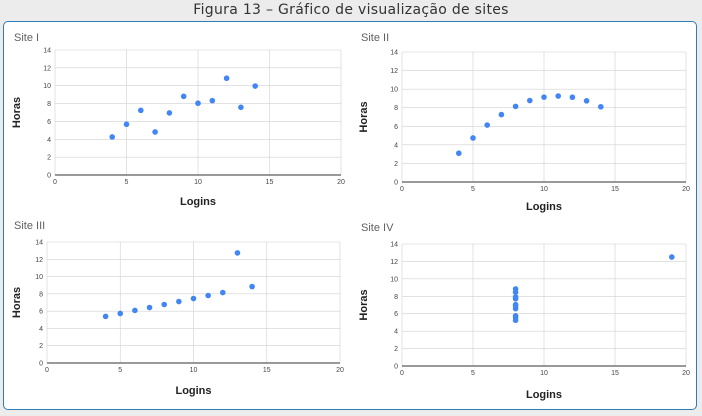  Describe the element at coordinates (377, 228) in the screenshot. I see `chart-title-site-iv: Site IV` at that location.